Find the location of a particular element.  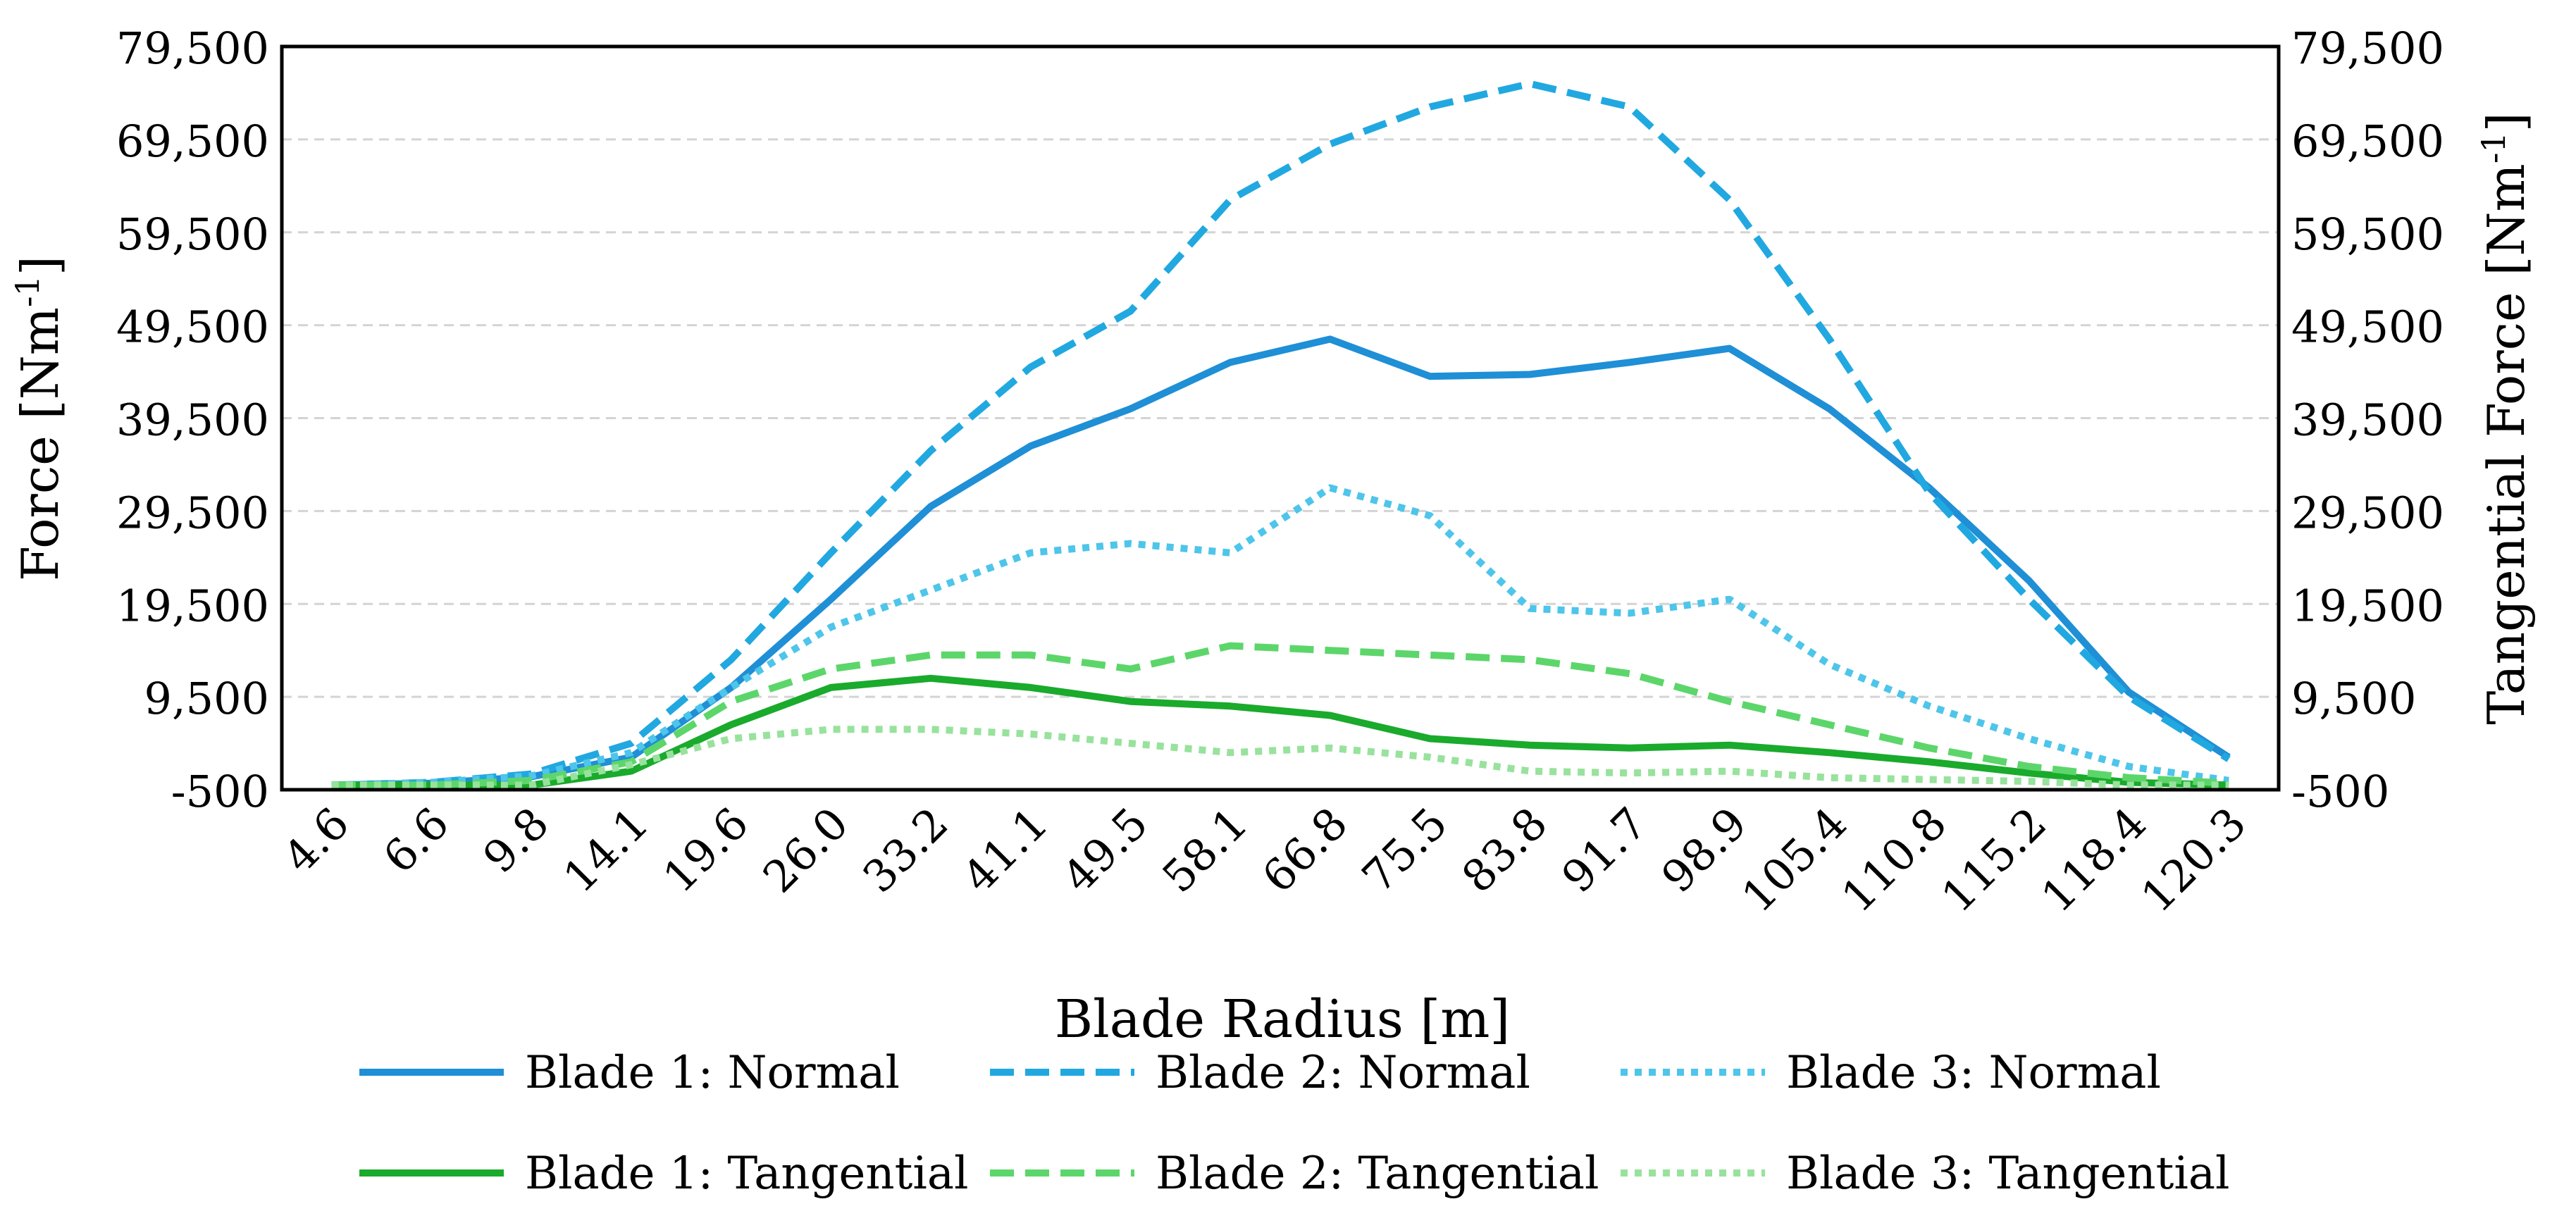

right-y-tick-label: 39,500 is located at coordinates (2367, 420).